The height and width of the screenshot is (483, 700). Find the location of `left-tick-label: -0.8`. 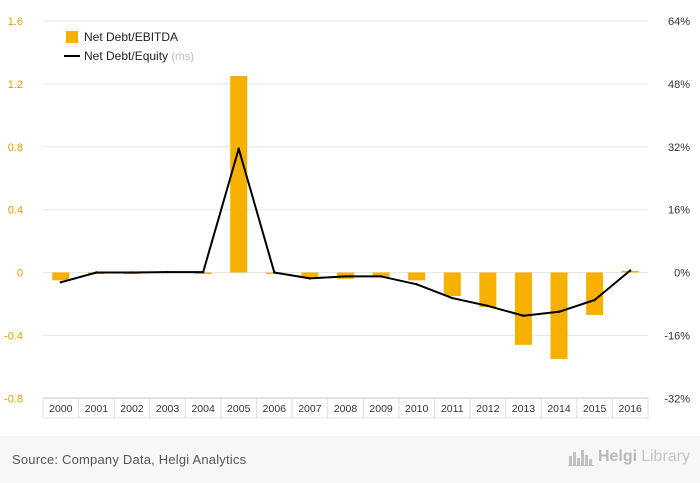

left-tick-label: -0.8 is located at coordinates (13, 399).